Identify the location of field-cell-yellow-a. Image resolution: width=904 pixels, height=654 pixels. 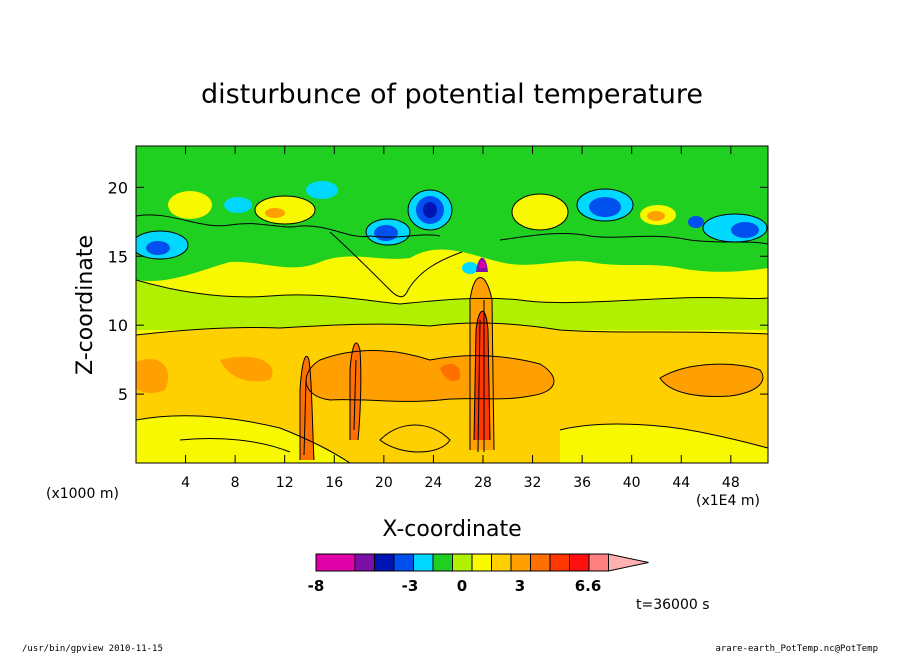
(190, 205).